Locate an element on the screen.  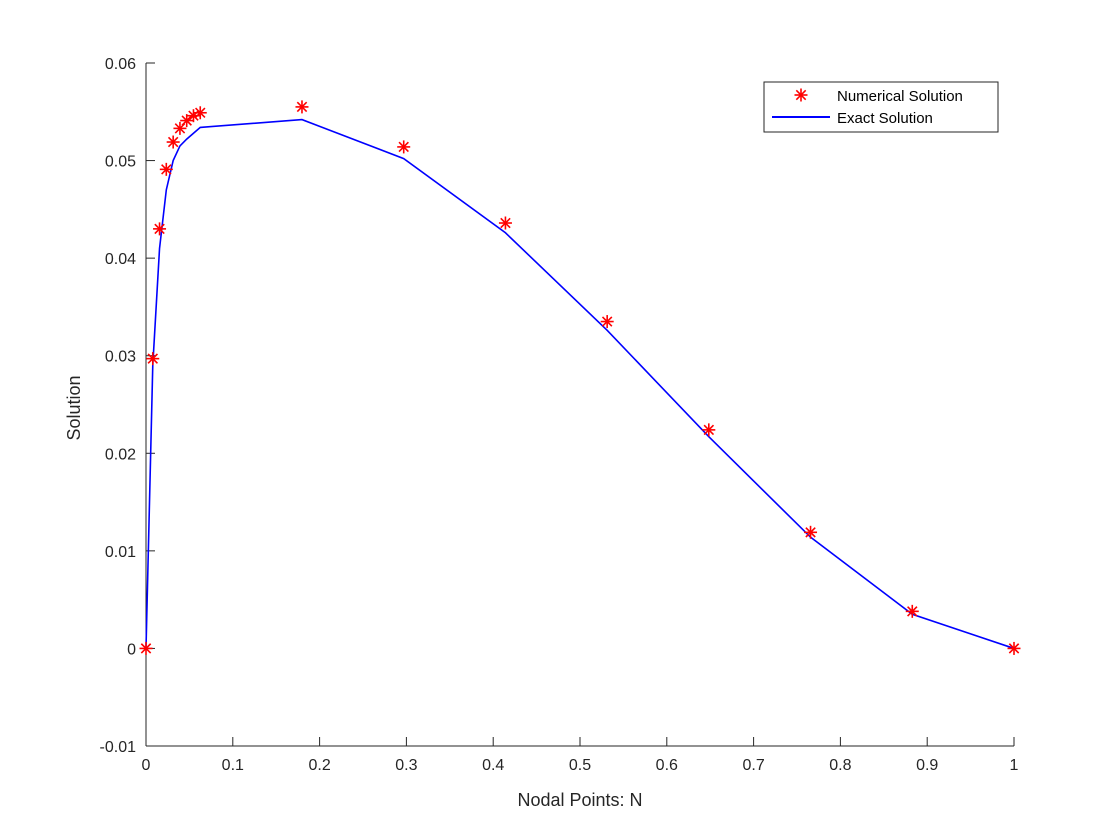
y-tick-label: 0 is located at coordinates (131, 649).